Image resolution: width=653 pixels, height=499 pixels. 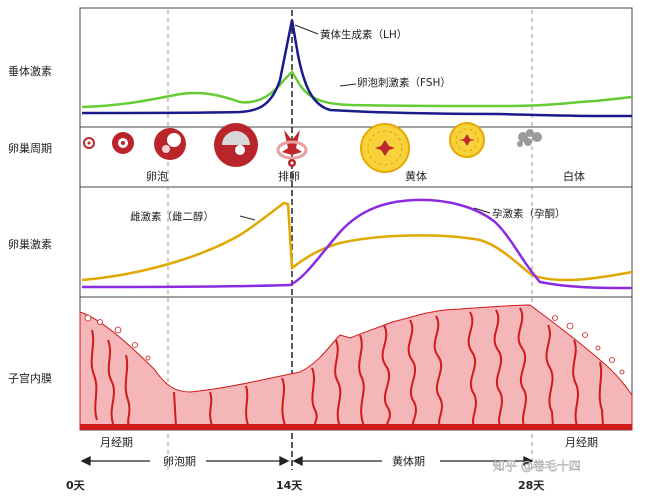 What do you see at coordinates (307, 461) in the screenshot?
I see `phase-arrows` at bounding box center [307, 461].